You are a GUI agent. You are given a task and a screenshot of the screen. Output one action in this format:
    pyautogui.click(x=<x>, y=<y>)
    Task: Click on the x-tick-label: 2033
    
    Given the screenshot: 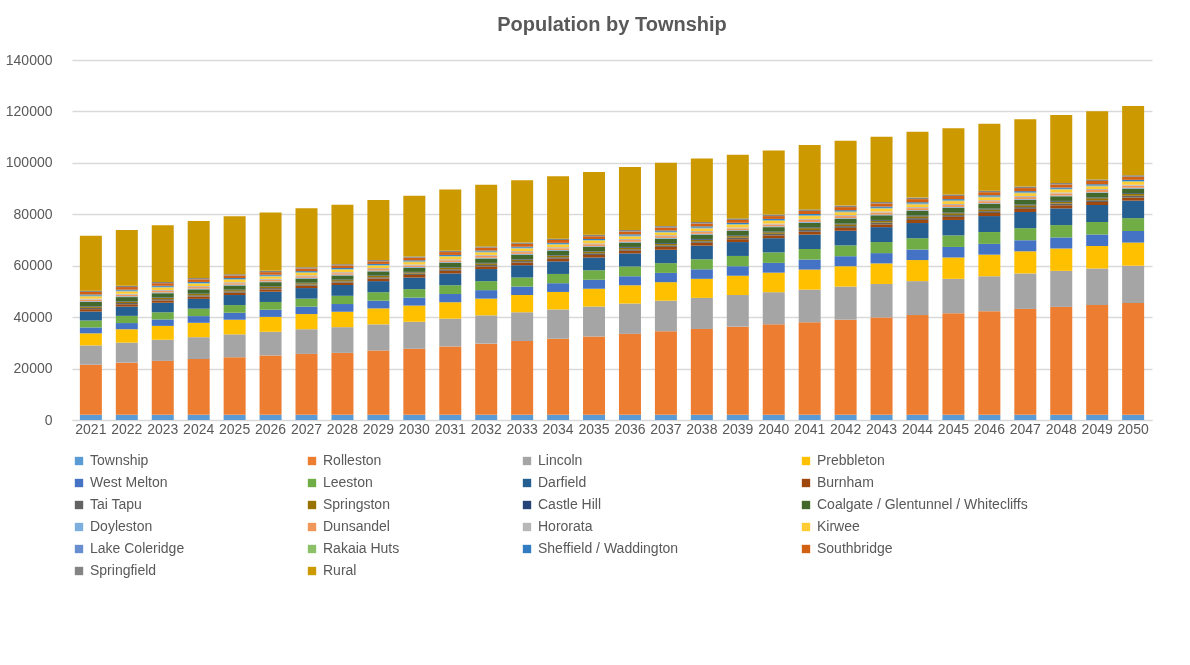 What is the action you would take?
    pyautogui.click(x=522, y=428)
    